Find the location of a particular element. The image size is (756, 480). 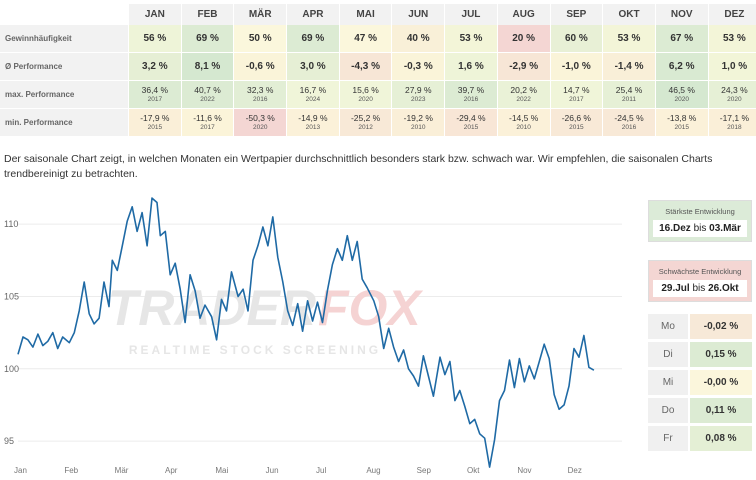

table-cell: 20,2 % 2022 is located at coordinates (523, 94).